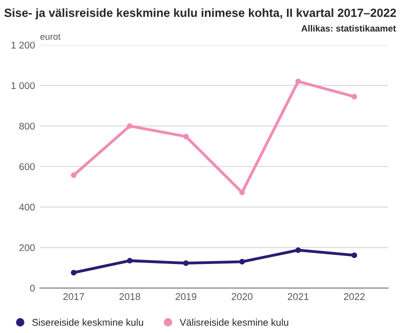  I want to click on x-tick-label: 2017, so click(73, 296).